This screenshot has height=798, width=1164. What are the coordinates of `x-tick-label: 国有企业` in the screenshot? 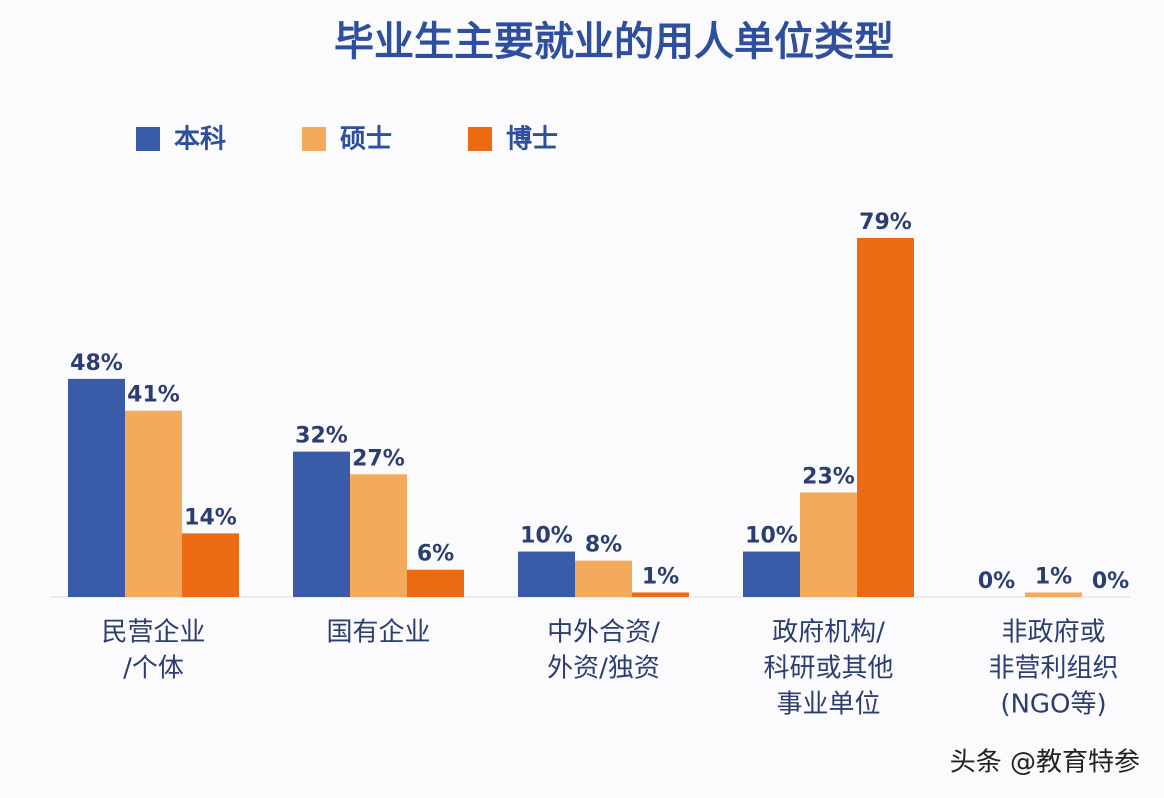 It's located at (378, 633).